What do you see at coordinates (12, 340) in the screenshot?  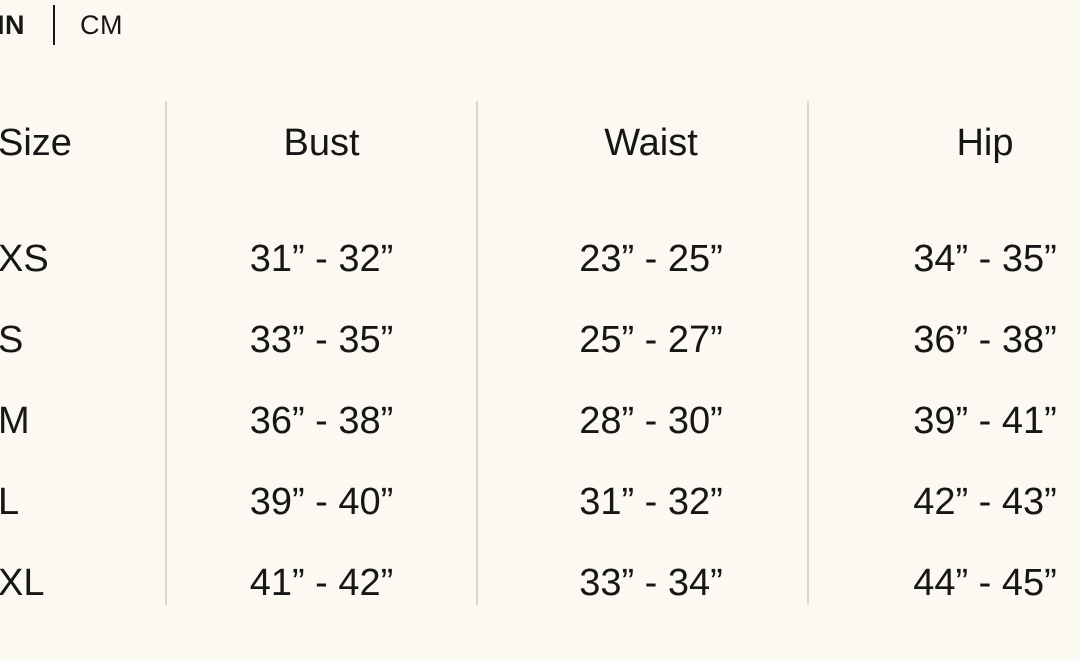 I see `size-label: S` at bounding box center [12, 340].